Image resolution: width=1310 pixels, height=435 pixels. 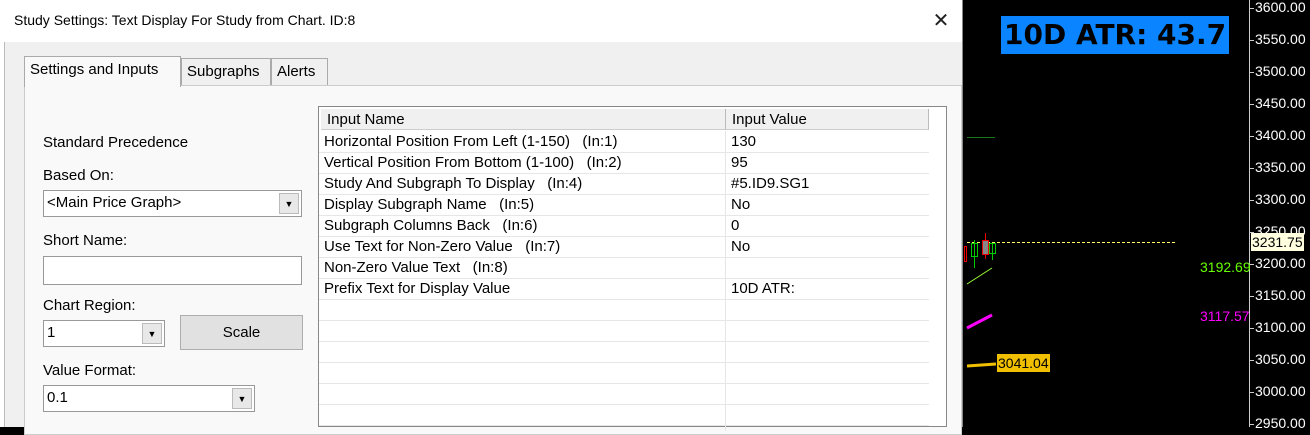 I want to click on price-axis-line, so click(x=1249, y=213).